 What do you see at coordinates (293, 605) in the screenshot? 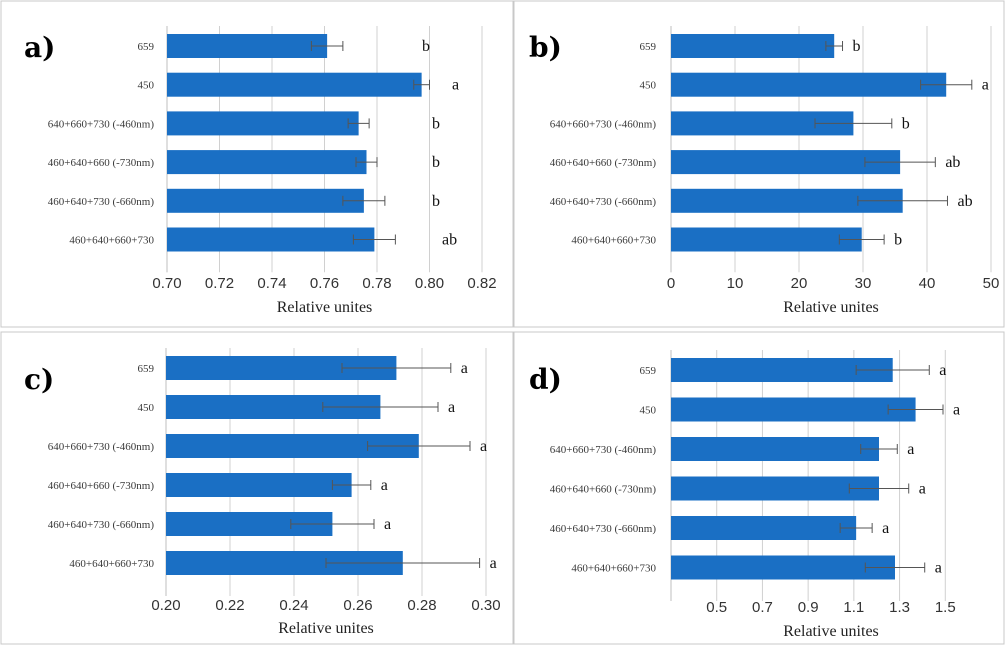
I see `x-tick-label: 0.24` at bounding box center [293, 605].